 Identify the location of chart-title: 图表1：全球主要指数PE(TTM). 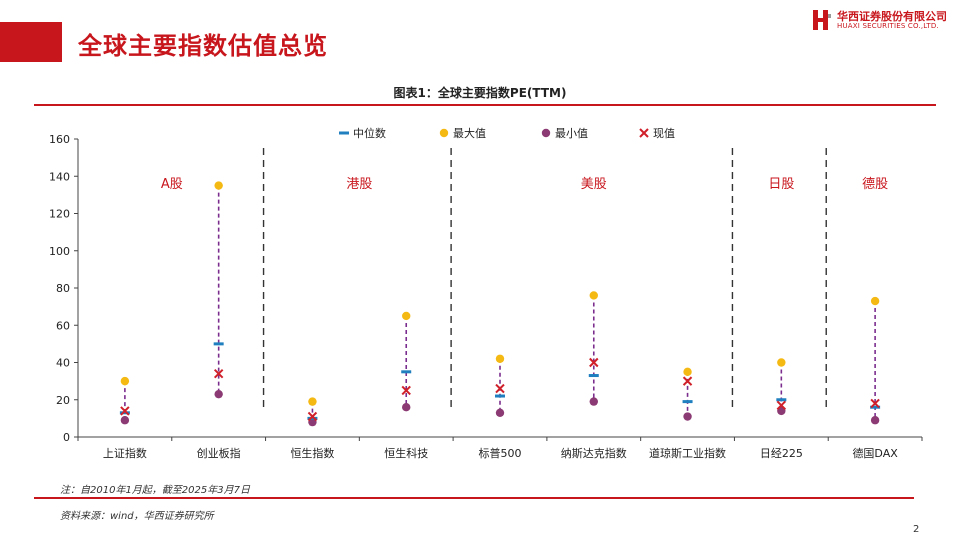
(480, 93).